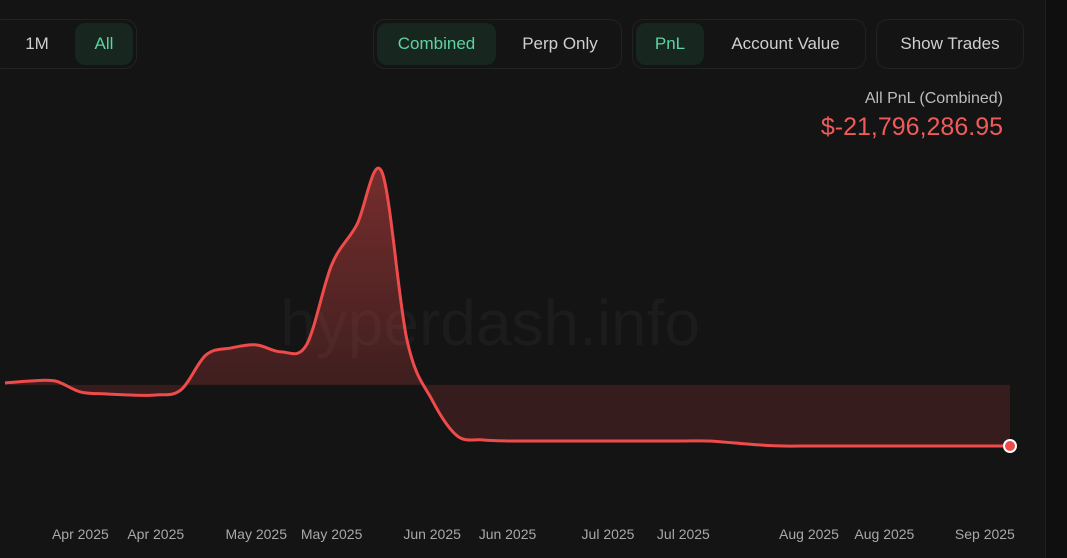 The image size is (1067, 558). What do you see at coordinates (37, 43) in the screenshot?
I see `range-button: 1M` at bounding box center [37, 43].